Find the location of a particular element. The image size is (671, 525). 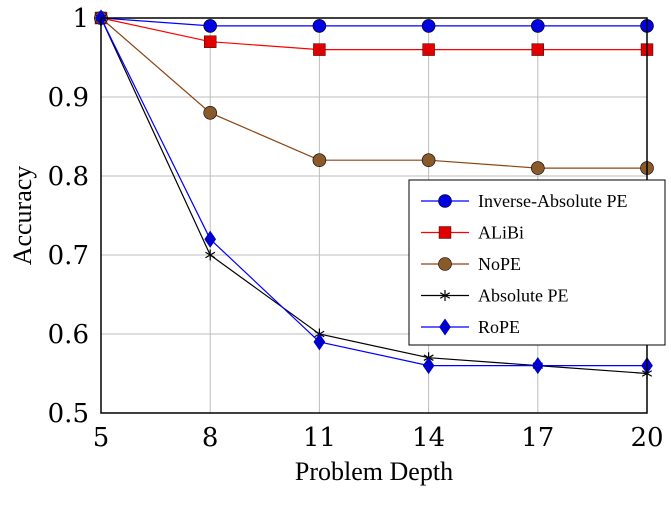

x-tick-label: 11 is located at coordinates (319, 438).